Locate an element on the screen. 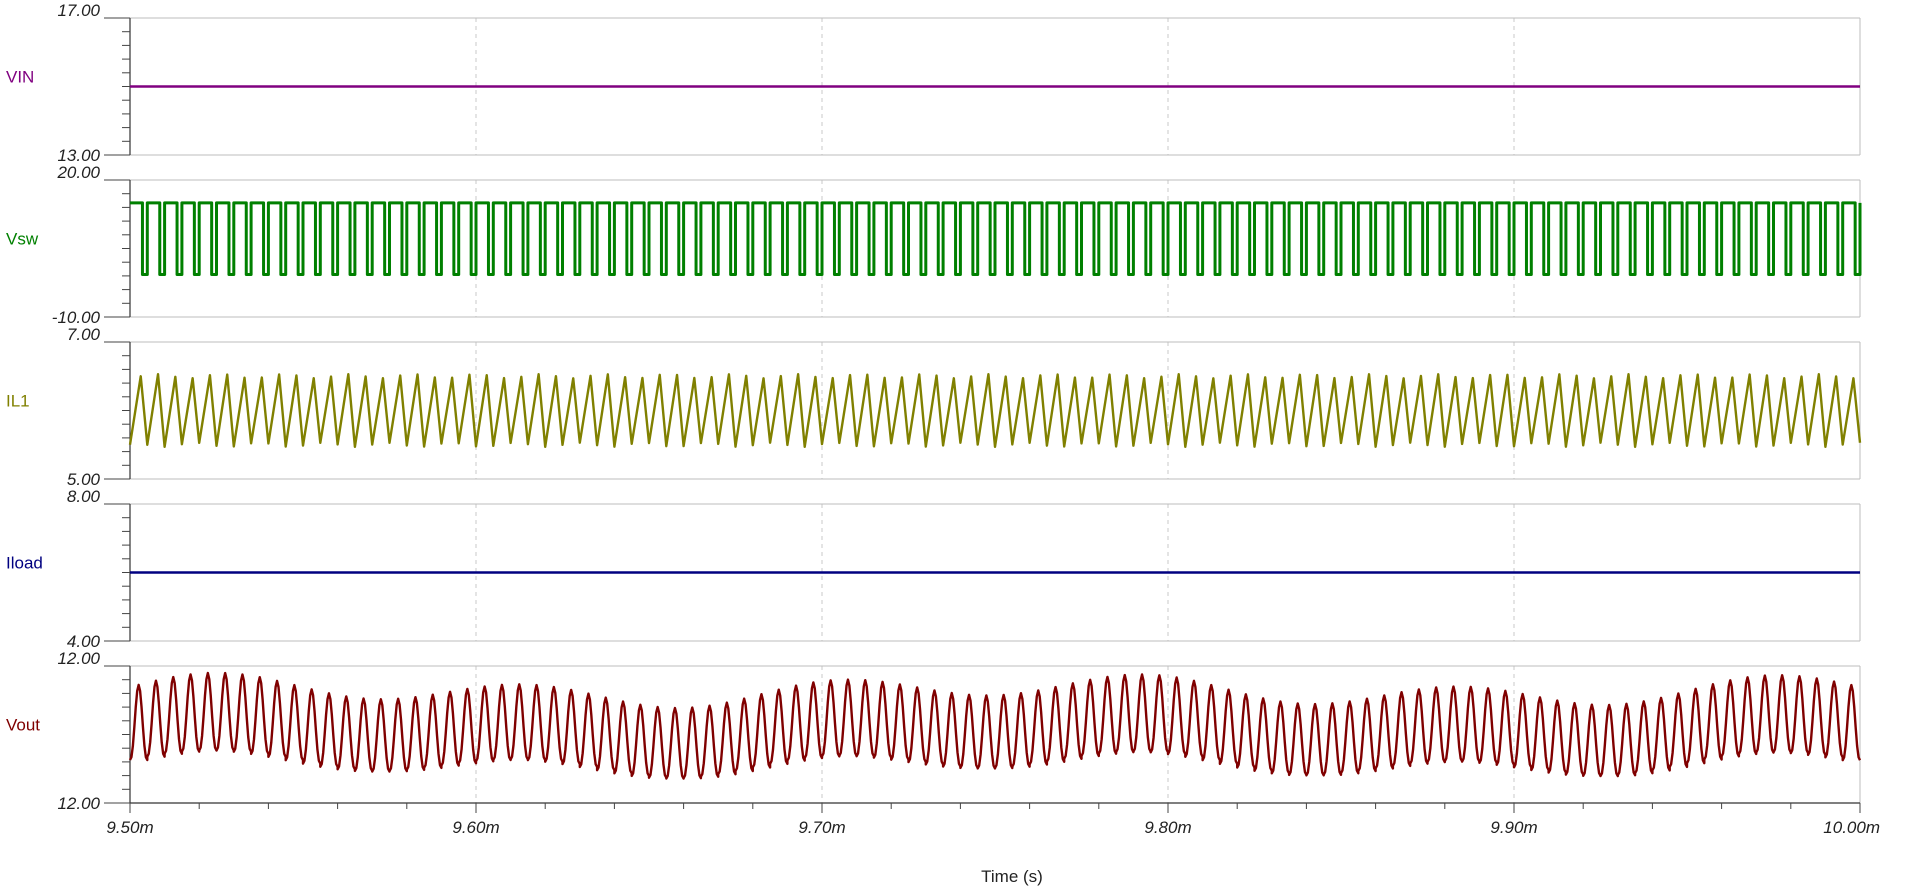  trace-vout-line is located at coordinates (995, 725).